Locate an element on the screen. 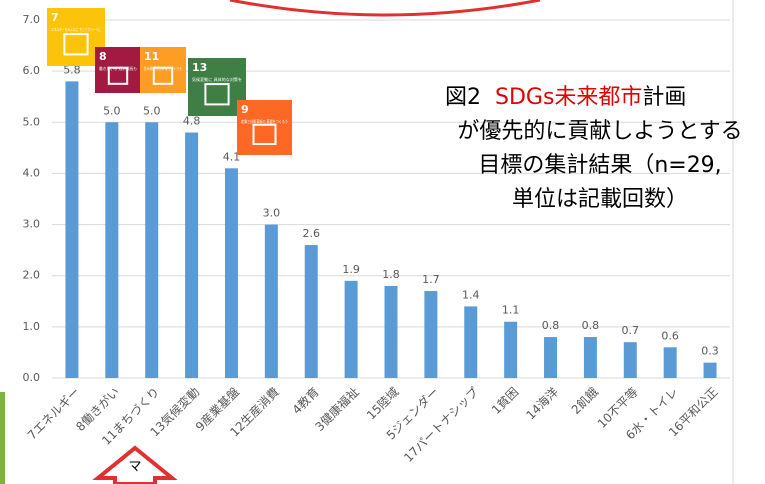 This screenshot has width=765, height=484. y-tick-label: 5.0 is located at coordinates (32, 121).